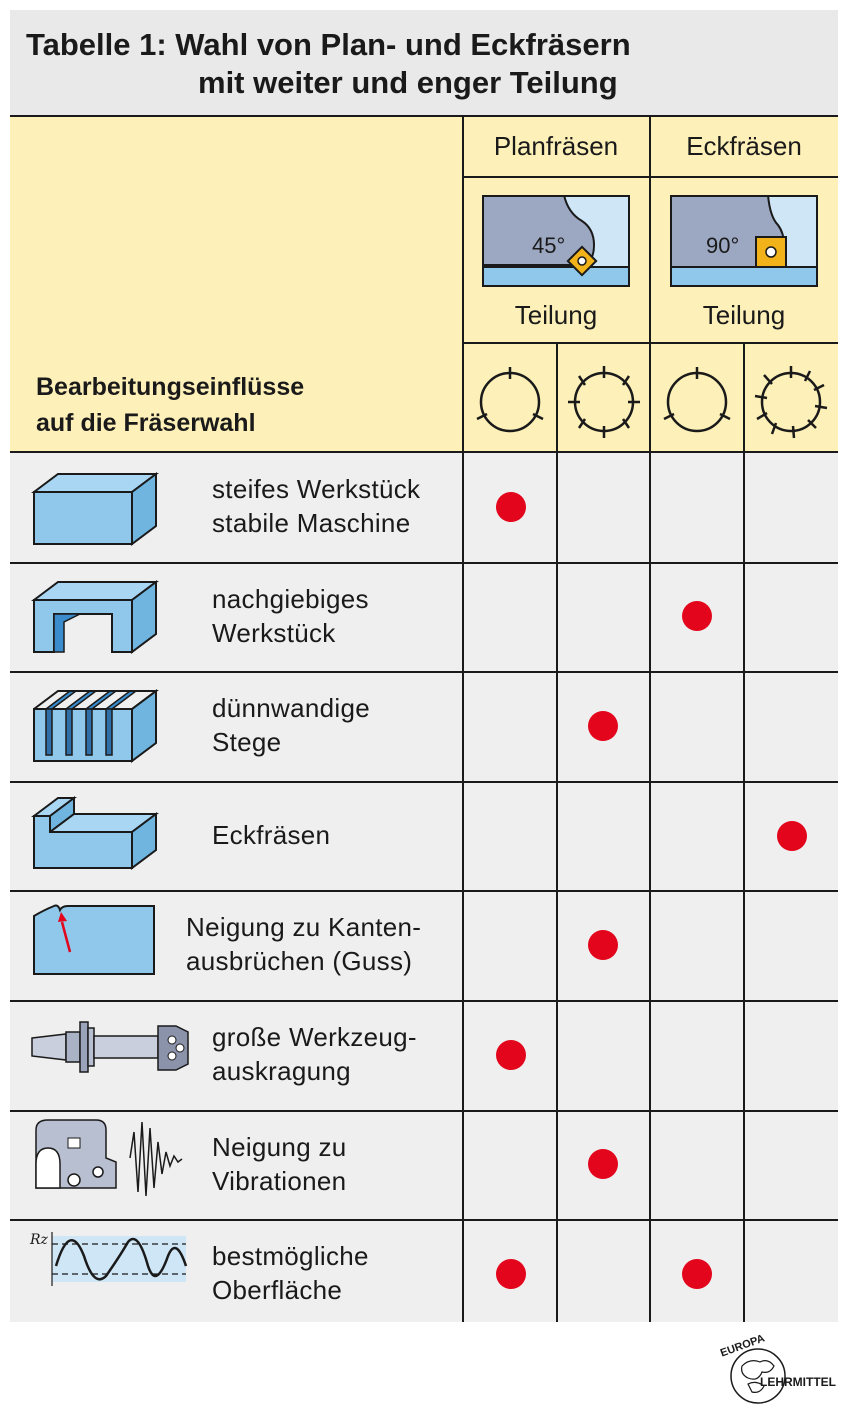  I want to click on row-label-line-1: nachgiebiges, so click(290, 598).